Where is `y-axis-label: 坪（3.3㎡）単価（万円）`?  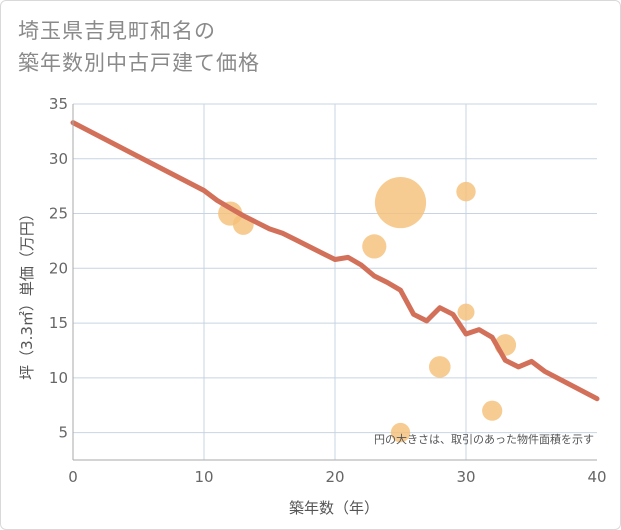
y-axis-label: 坪（3.3㎡）単価（万円） is located at coordinates (27, 293).